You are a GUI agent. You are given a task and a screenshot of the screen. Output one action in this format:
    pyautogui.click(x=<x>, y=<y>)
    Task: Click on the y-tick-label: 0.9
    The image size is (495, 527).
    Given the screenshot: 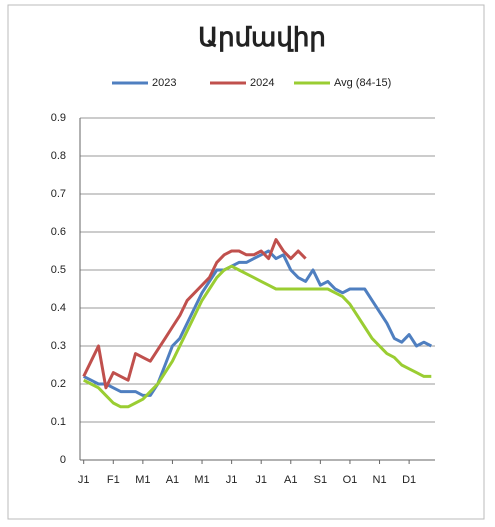 What is the action you would take?
    pyautogui.click(x=58, y=118)
    